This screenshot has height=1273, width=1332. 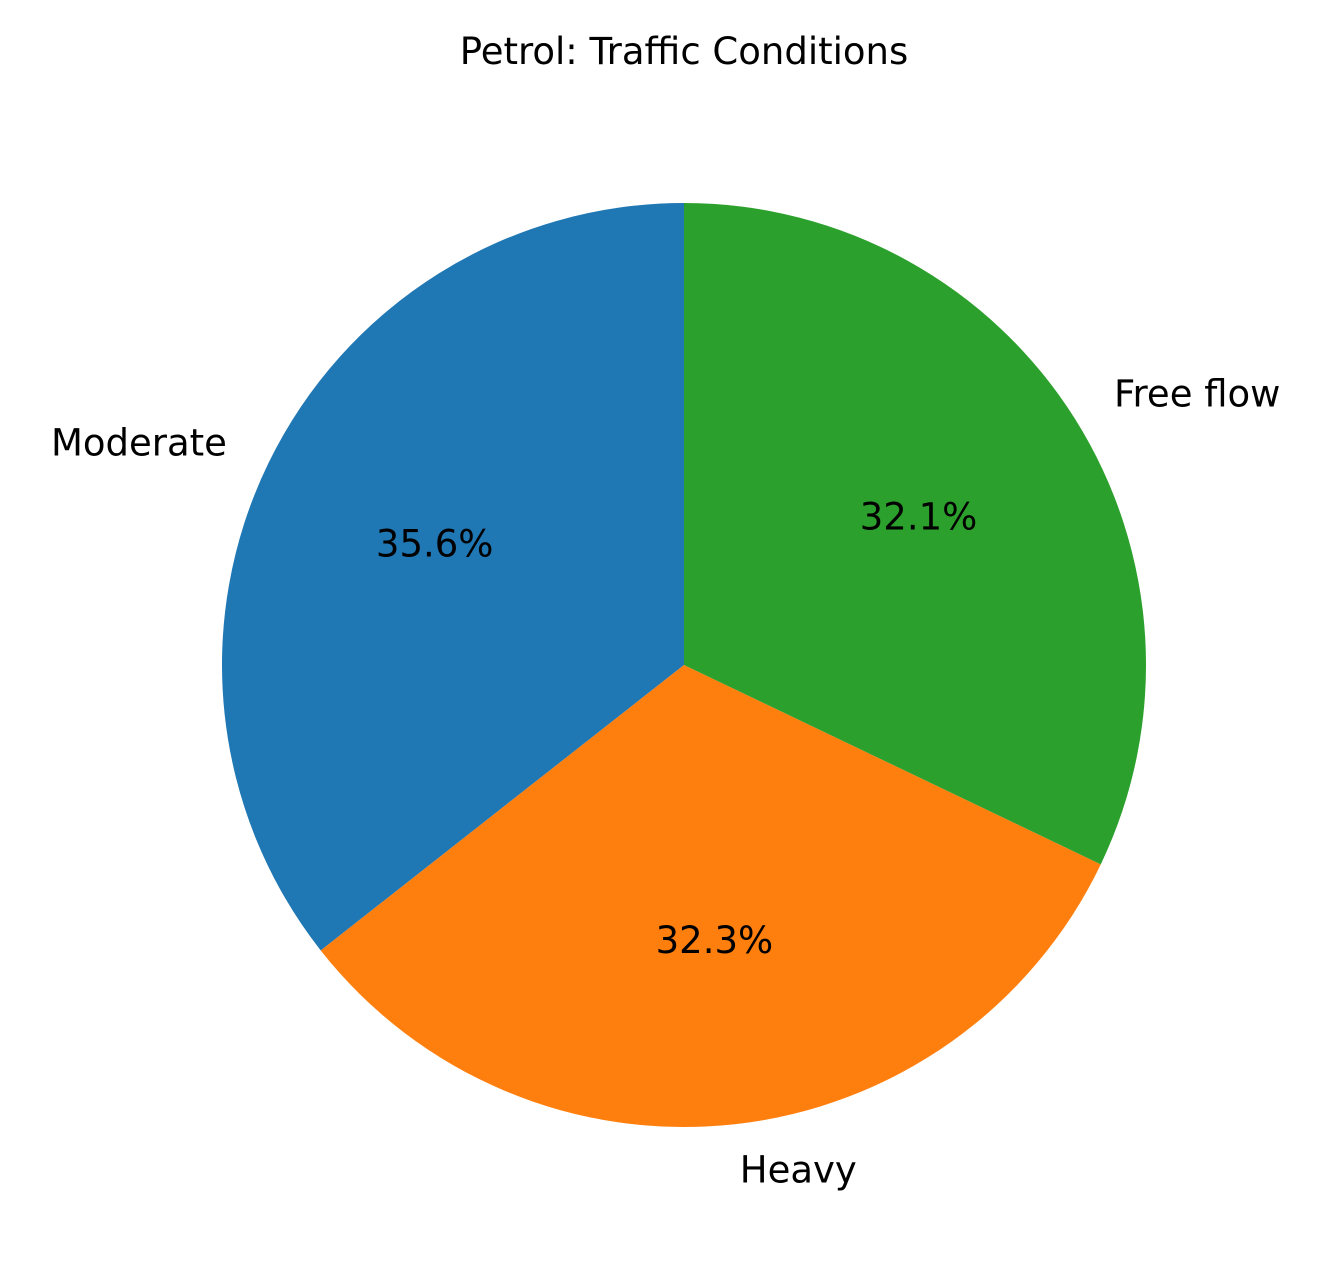 I want to click on chart-title: Petrol: Traffic Conditions, so click(x=684, y=51).